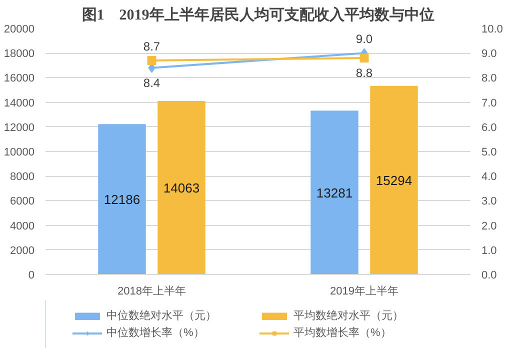 The width and height of the screenshot is (510, 356). Describe the element at coordinates (156, 333) in the screenshot. I see `legend-label: 中位数增长率（%）` at that location.